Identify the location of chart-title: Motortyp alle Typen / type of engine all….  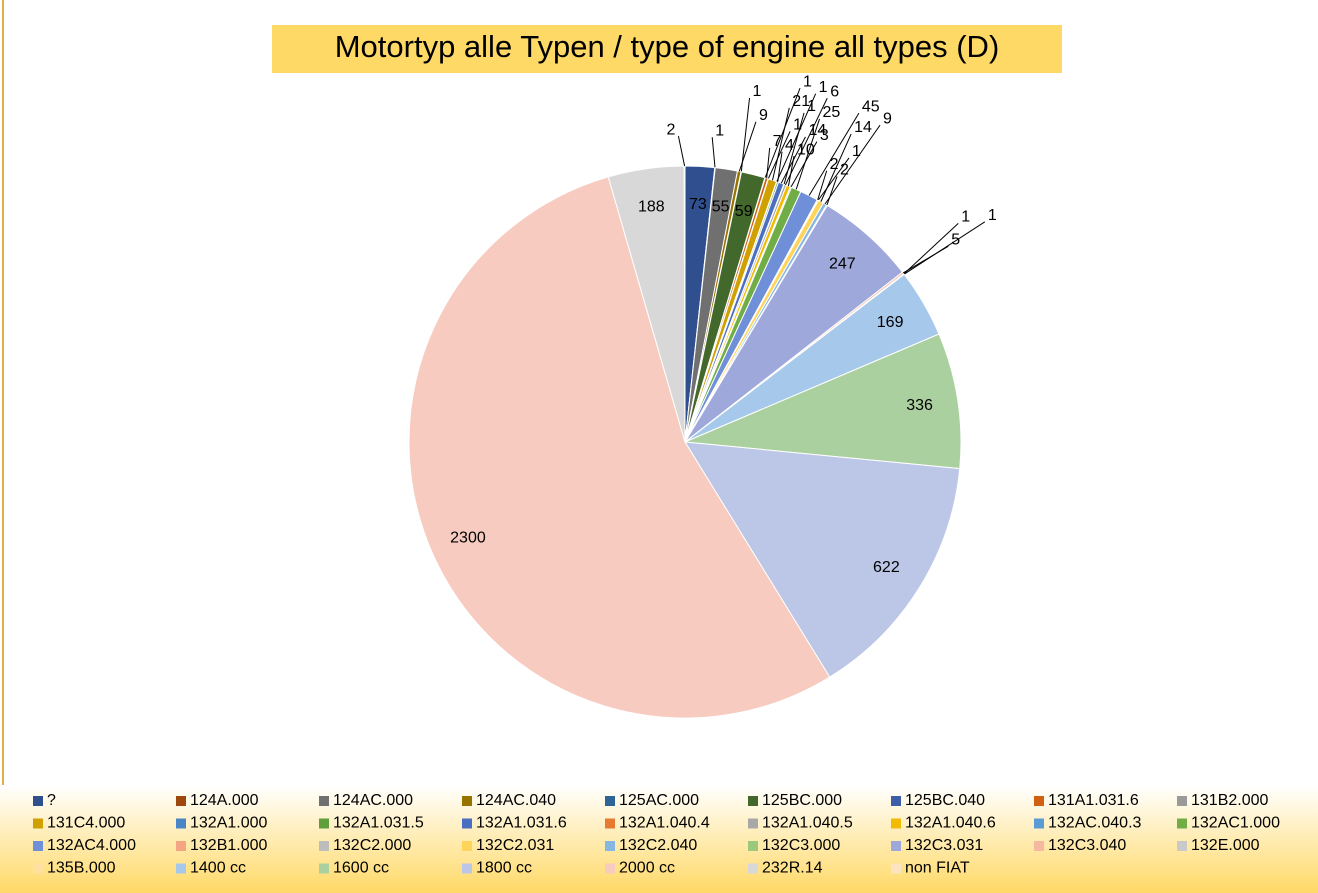
(667, 46).